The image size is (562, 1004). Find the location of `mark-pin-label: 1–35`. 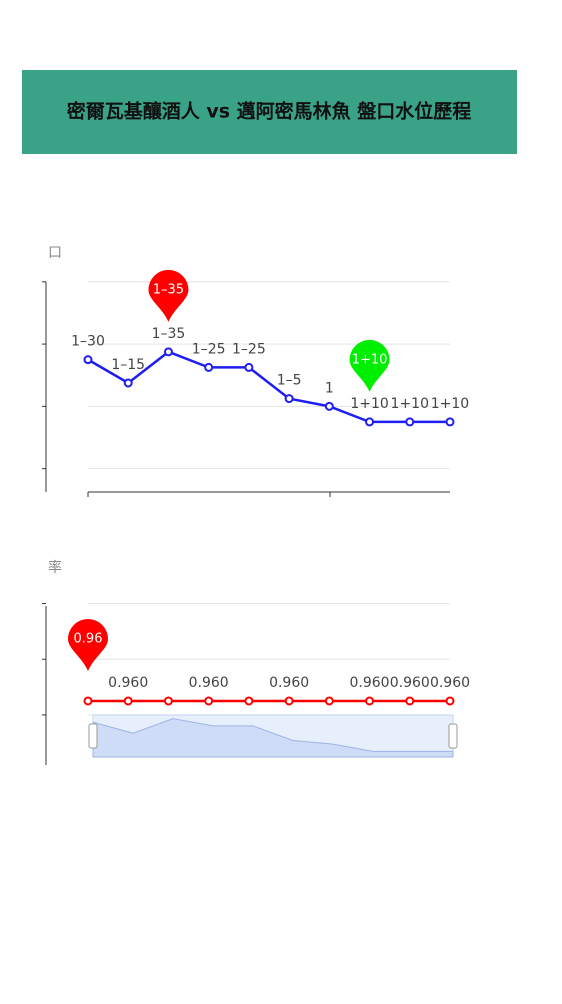

mark-pin-label: 1–35 is located at coordinates (168, 289).